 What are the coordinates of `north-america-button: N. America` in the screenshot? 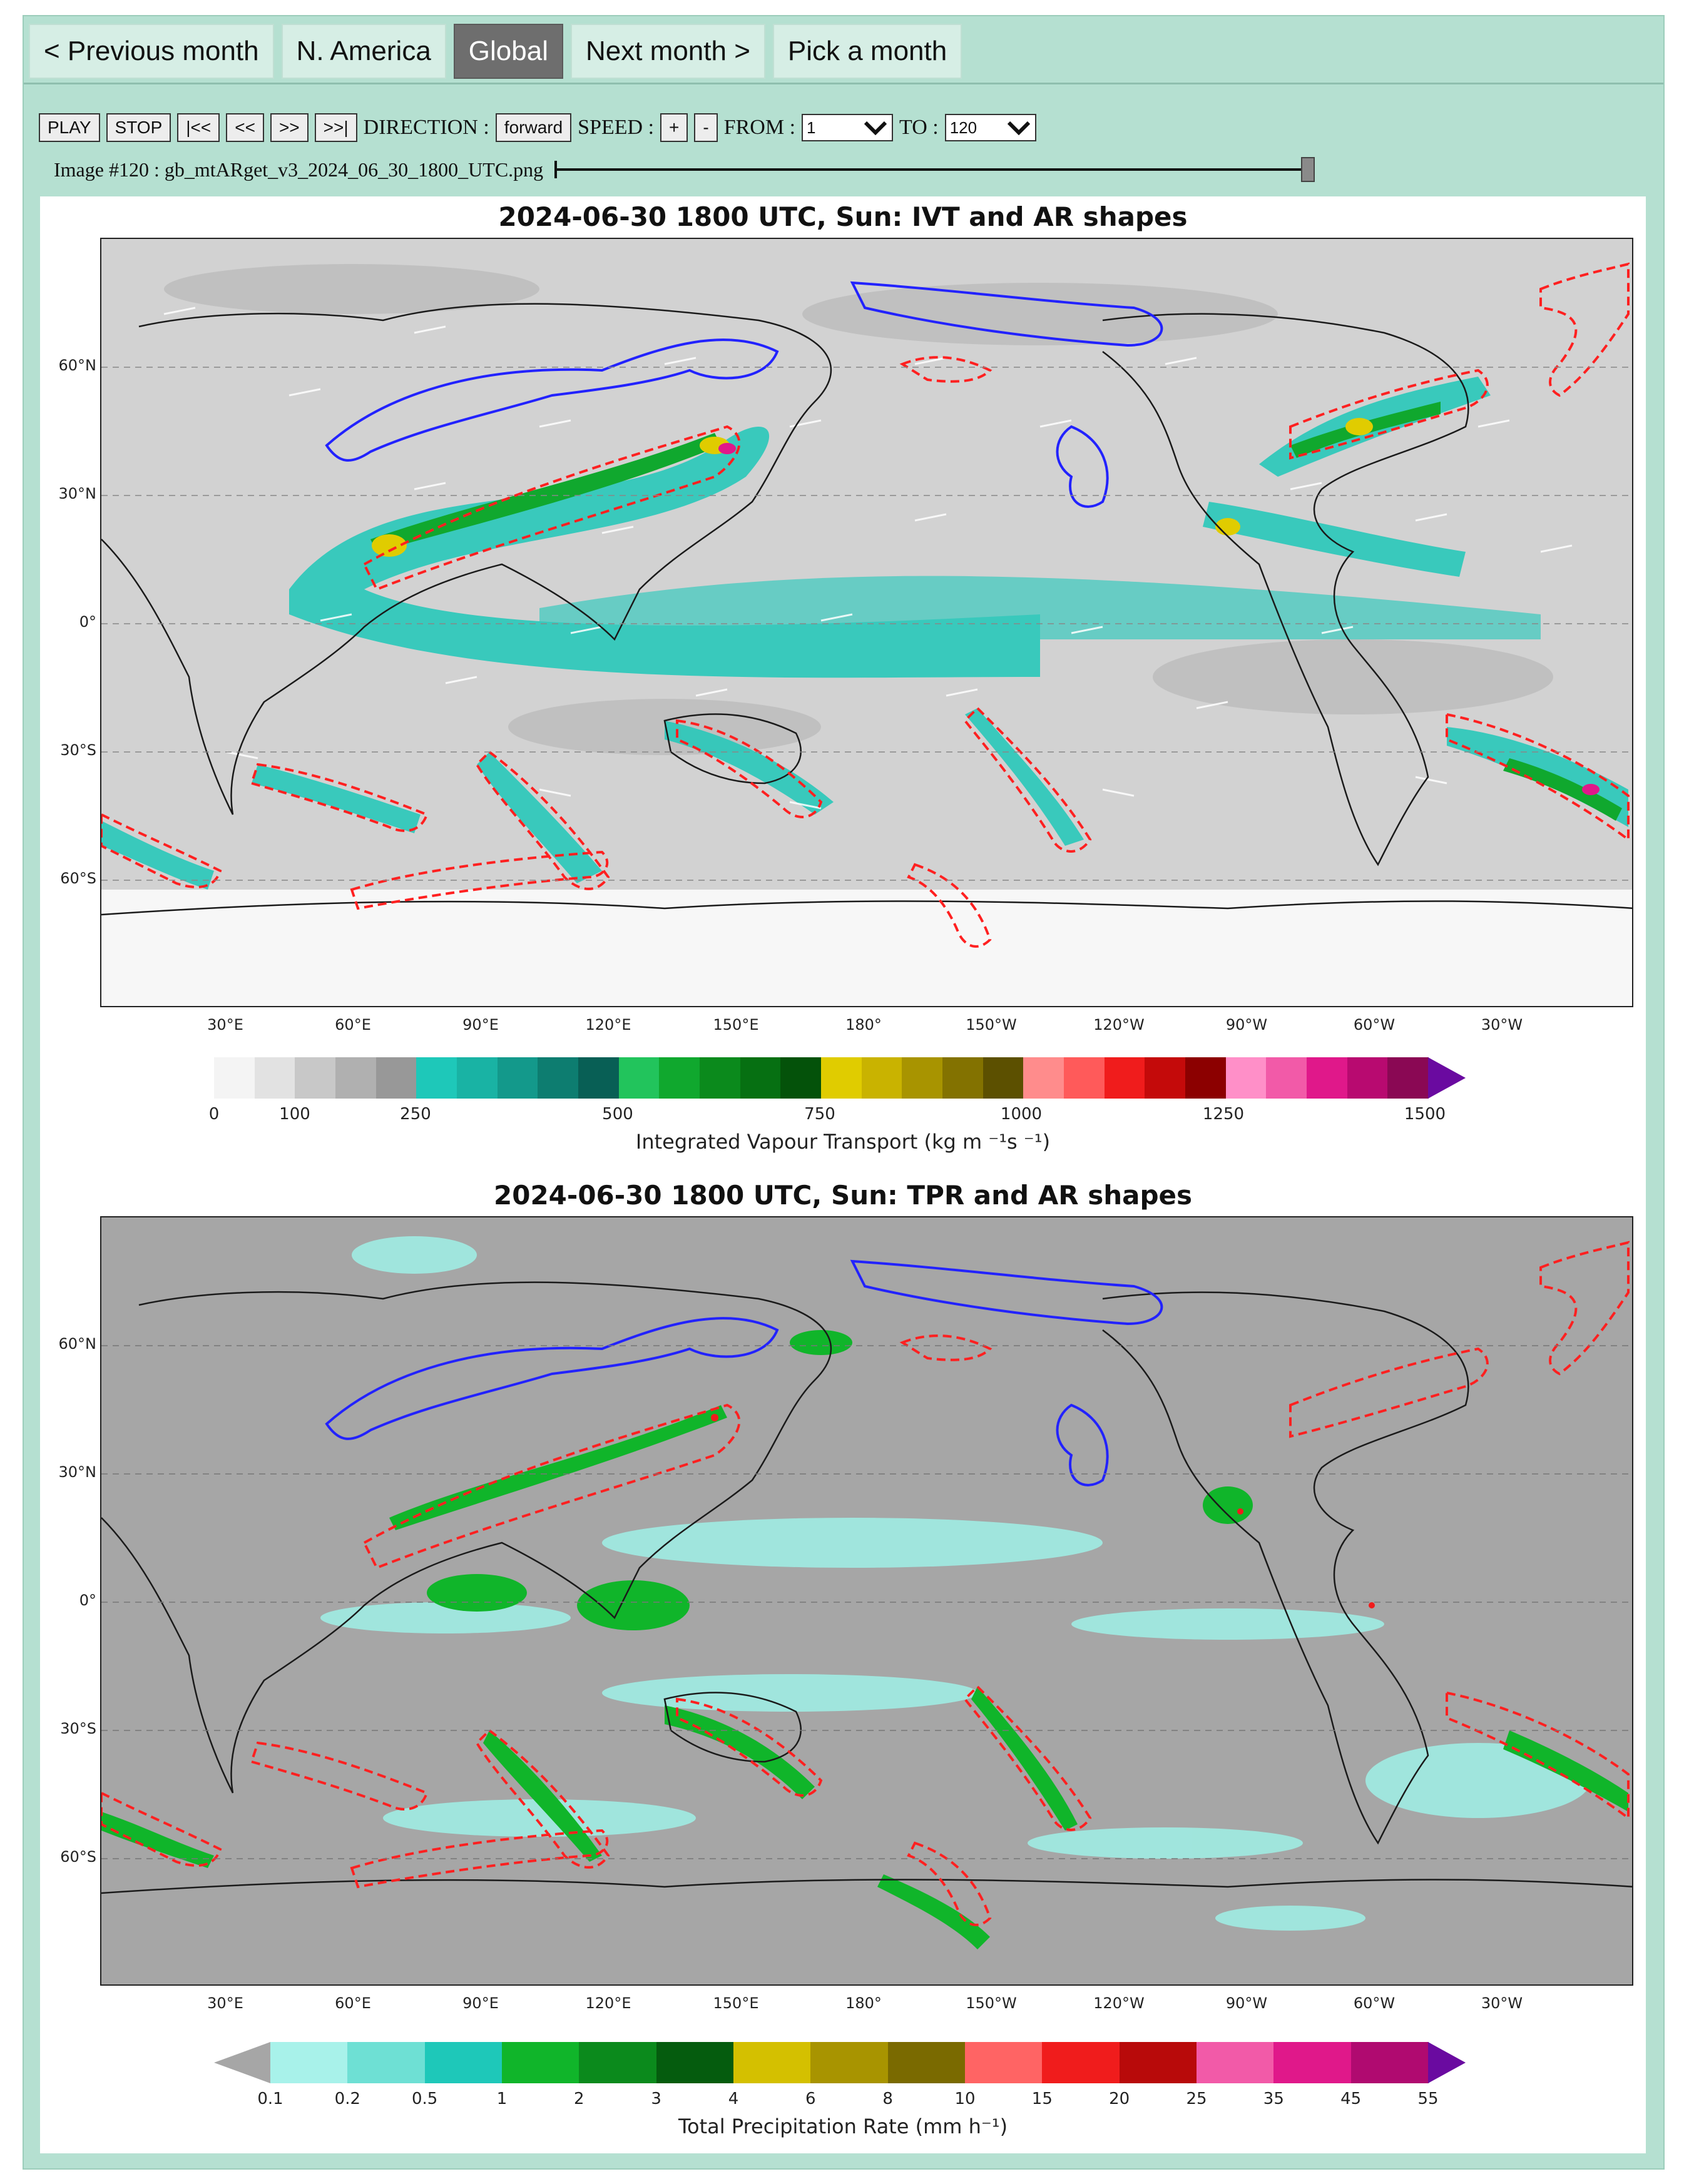 It's located at (363, 52).